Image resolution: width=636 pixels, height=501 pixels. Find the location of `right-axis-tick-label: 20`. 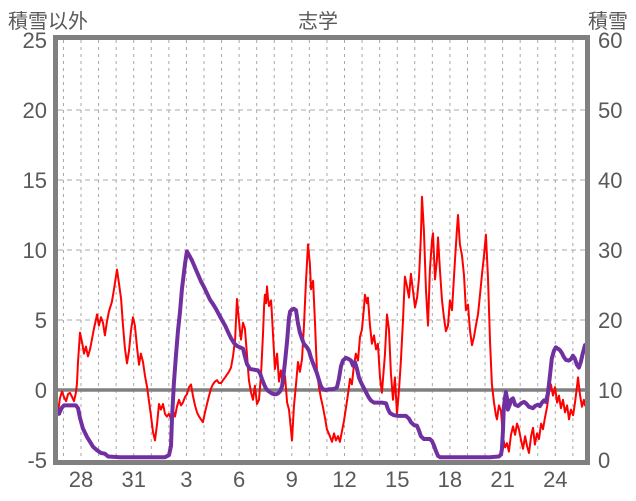

right-axis-tick-label: 20 is located at coordinates (610, 320).